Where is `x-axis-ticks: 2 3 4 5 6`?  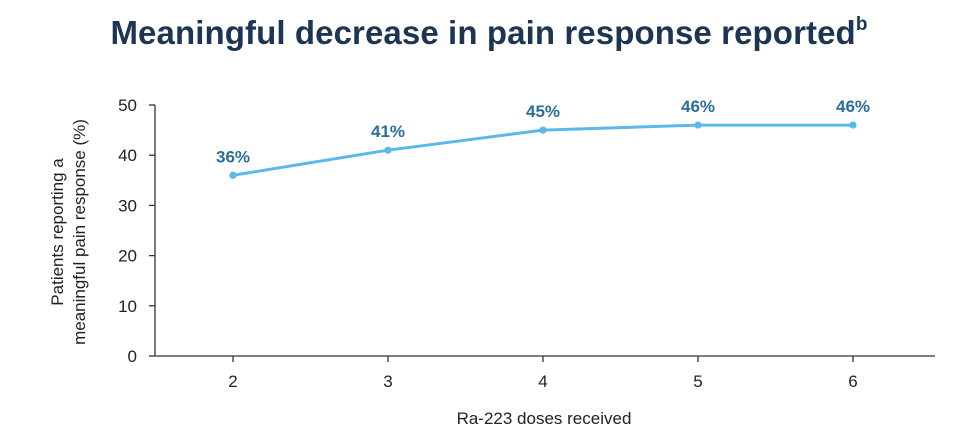 x-axis-ticks: 2 3 4 5 6 is located at coordinates (543, 373).